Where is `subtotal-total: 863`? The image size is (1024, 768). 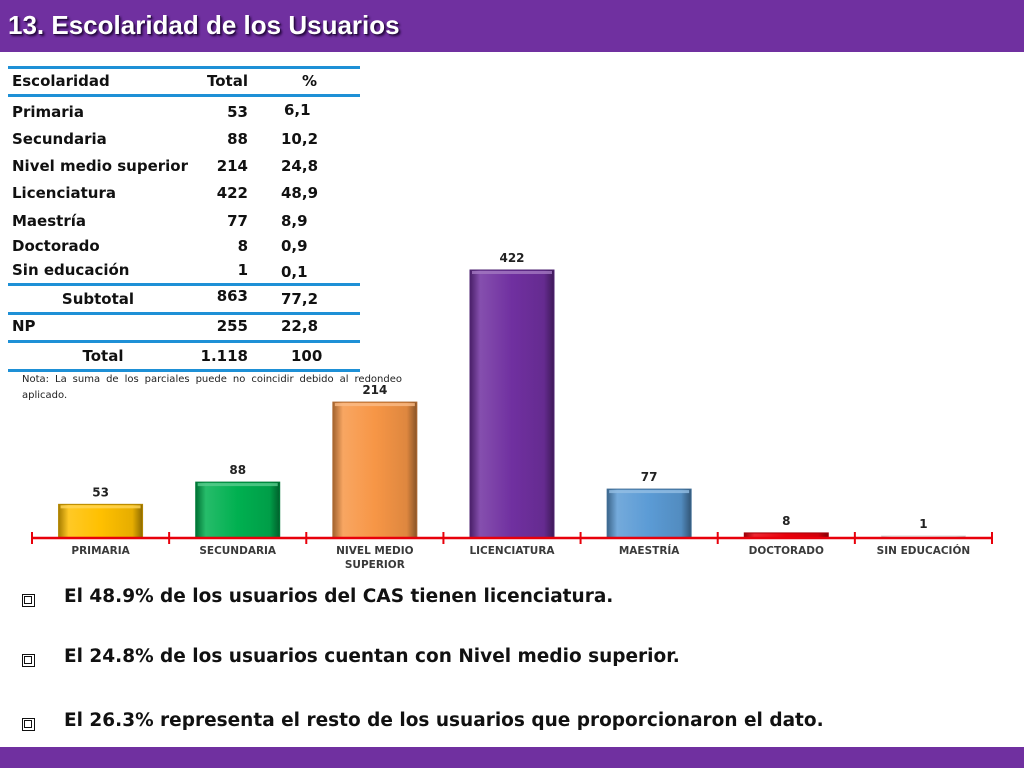 subtotal-total: 863 is located at coordinates (232, 296).